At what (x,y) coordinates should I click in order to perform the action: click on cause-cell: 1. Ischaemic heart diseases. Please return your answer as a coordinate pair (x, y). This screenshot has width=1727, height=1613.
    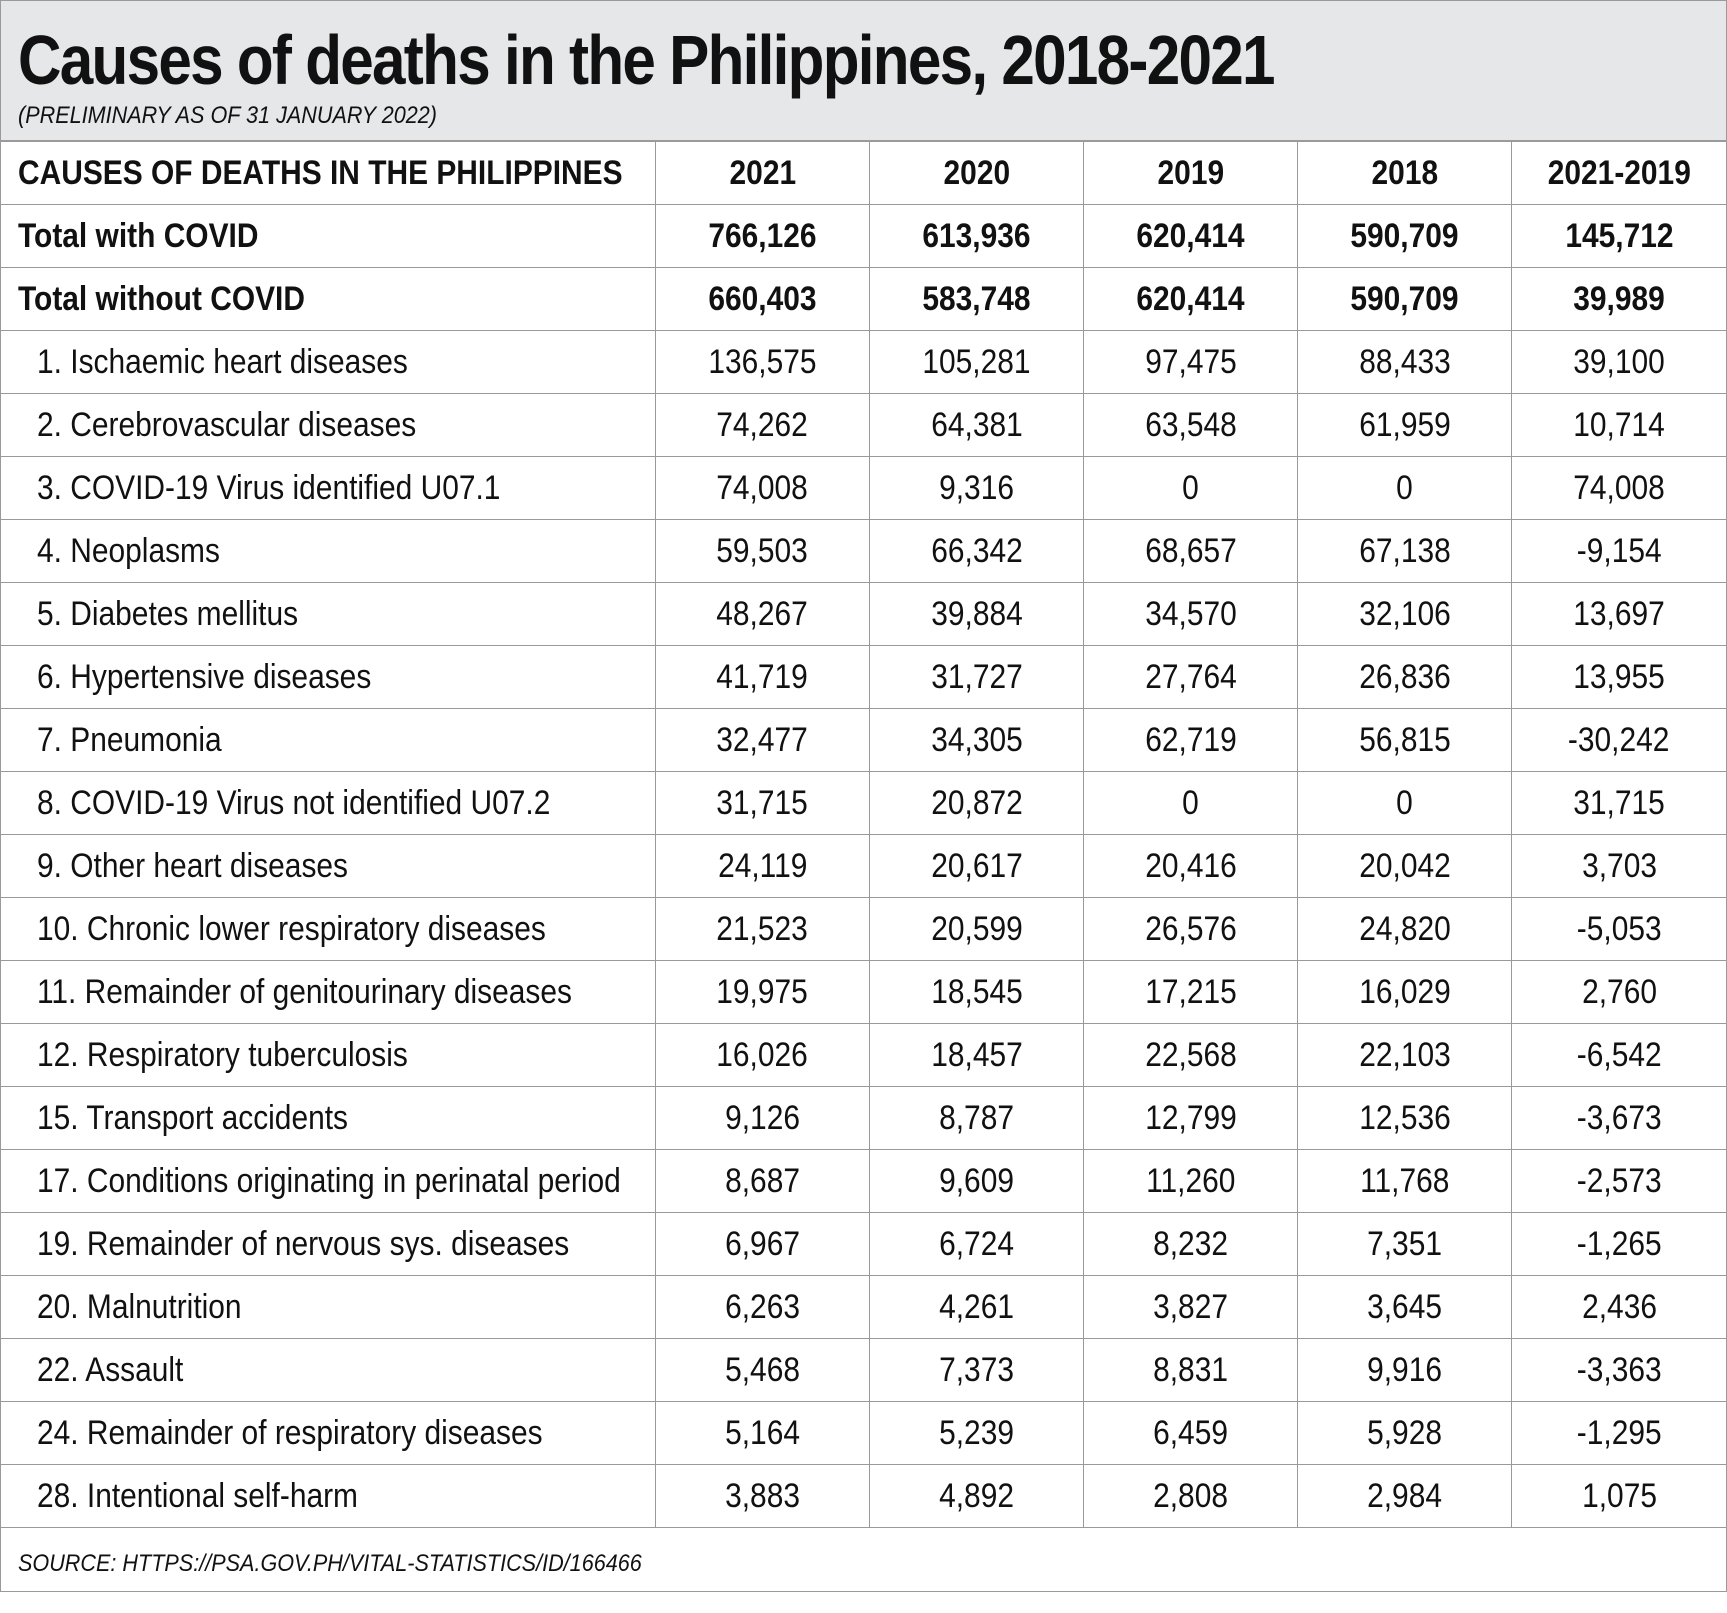
    Looking at the image, I should click on (328, 362).